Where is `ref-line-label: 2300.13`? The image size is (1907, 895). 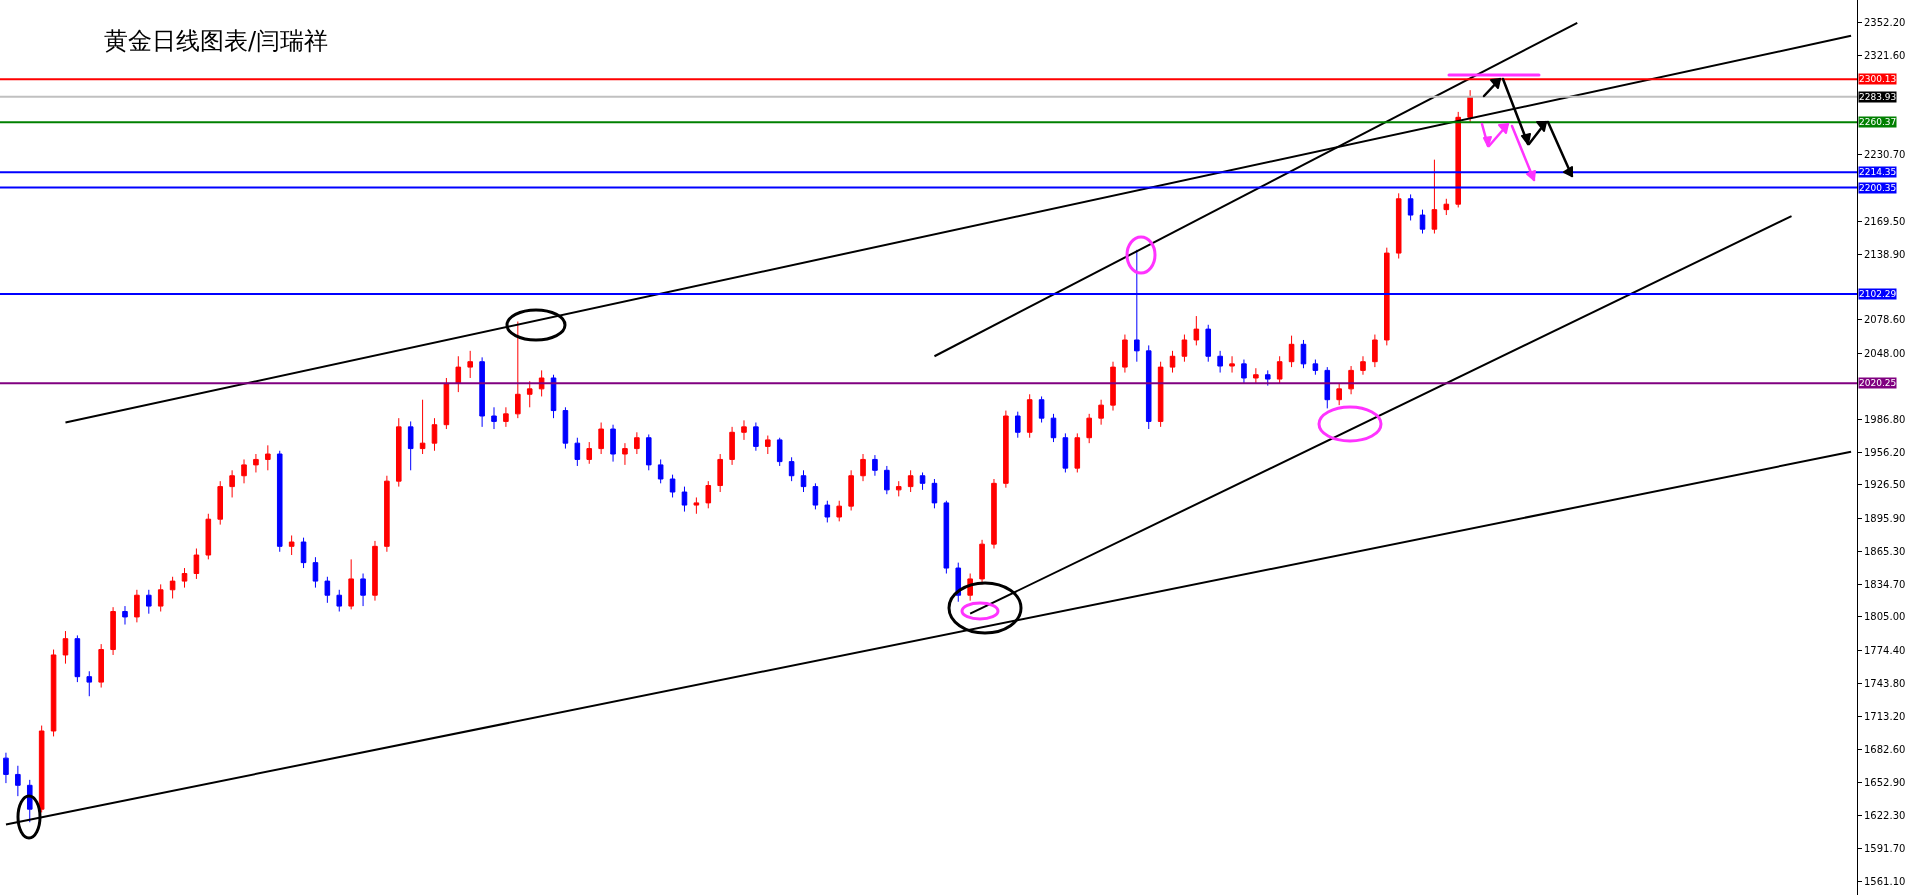 ref-line-label: 2300.13 is located at coordinates (1878, 79).